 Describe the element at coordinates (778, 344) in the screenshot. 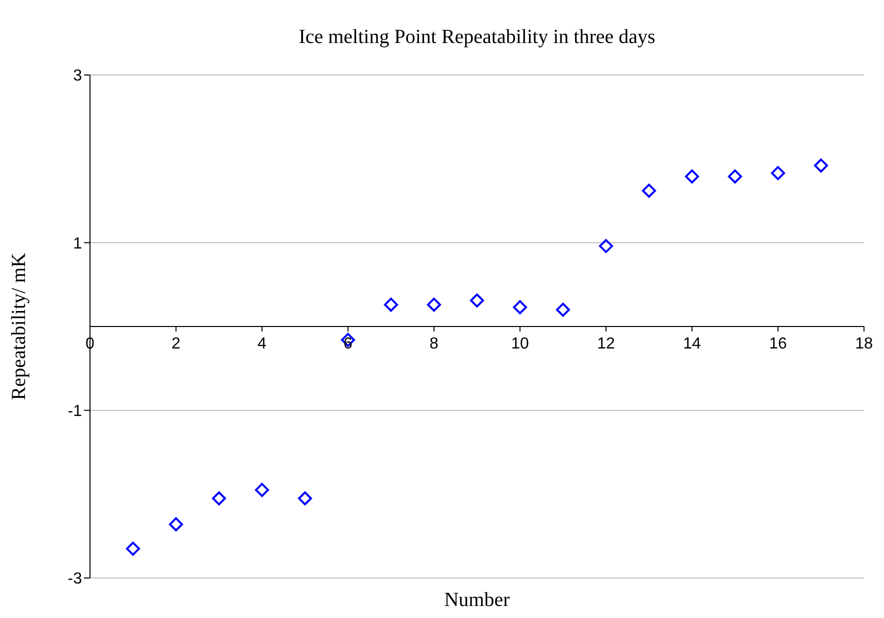

I see `x-tick-label: 16` at that location.